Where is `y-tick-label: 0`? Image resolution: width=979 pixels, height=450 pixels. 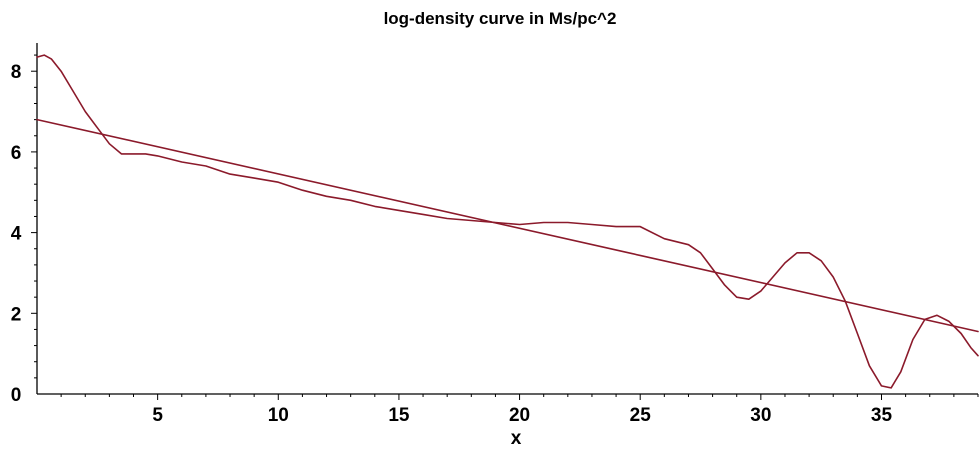 y-tick-label: 0 is located at coordinates (16, 395).